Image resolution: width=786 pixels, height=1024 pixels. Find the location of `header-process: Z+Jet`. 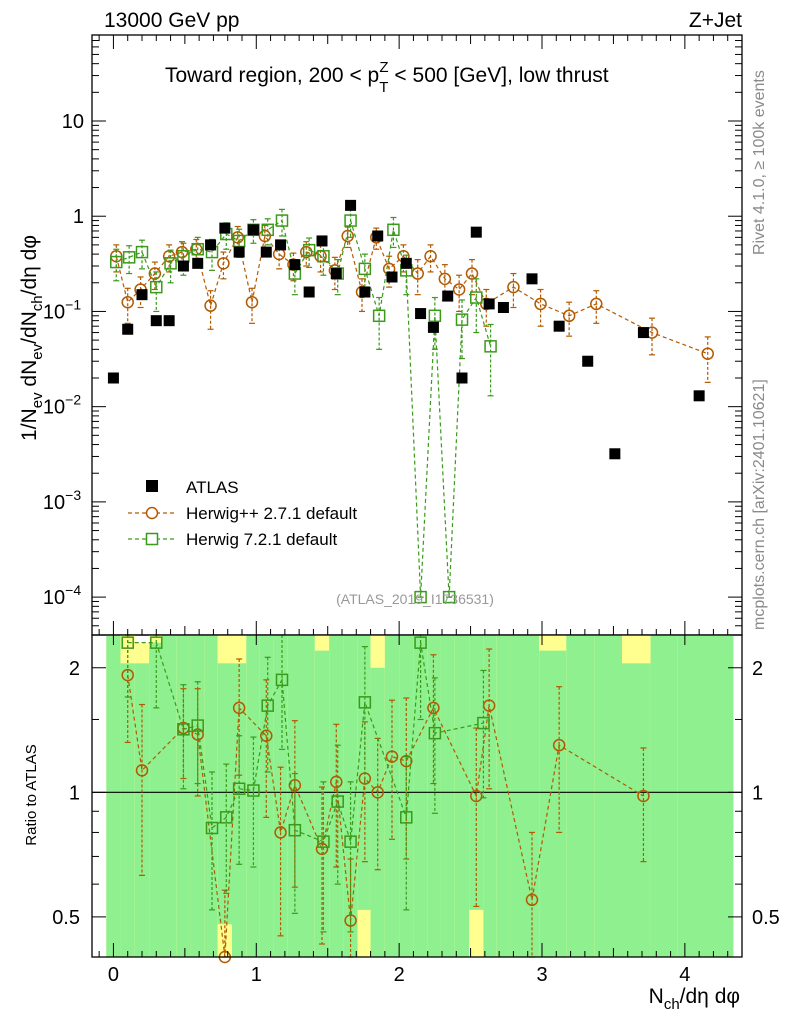

header-process: Z+Jet is located at coordinates (715, 20).